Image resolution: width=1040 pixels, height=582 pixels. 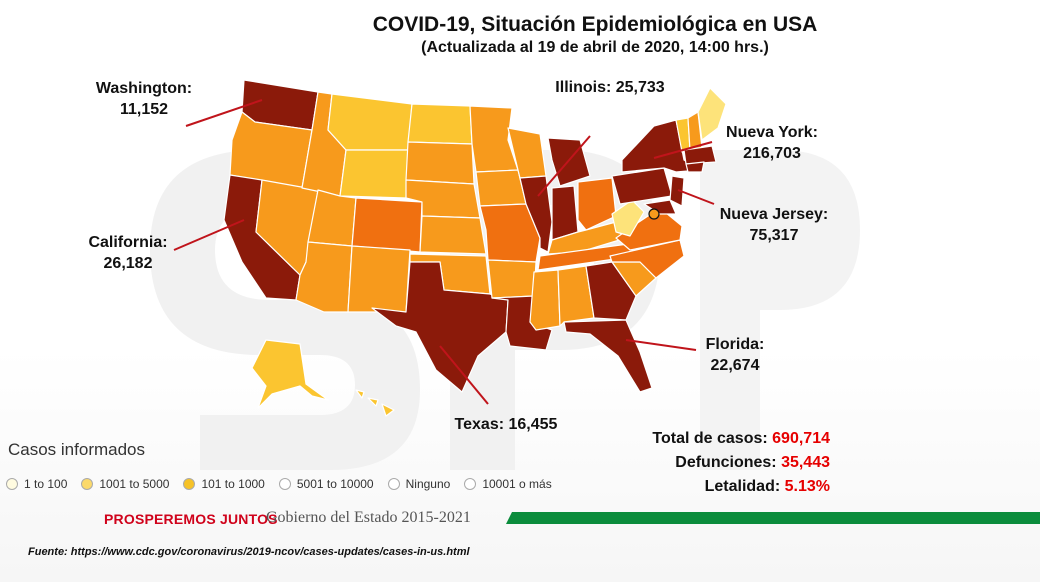 What do you see at coordinates (379, 279) in the screenshot?
I see `state-new-mexico` at bounding box center [379, 279].